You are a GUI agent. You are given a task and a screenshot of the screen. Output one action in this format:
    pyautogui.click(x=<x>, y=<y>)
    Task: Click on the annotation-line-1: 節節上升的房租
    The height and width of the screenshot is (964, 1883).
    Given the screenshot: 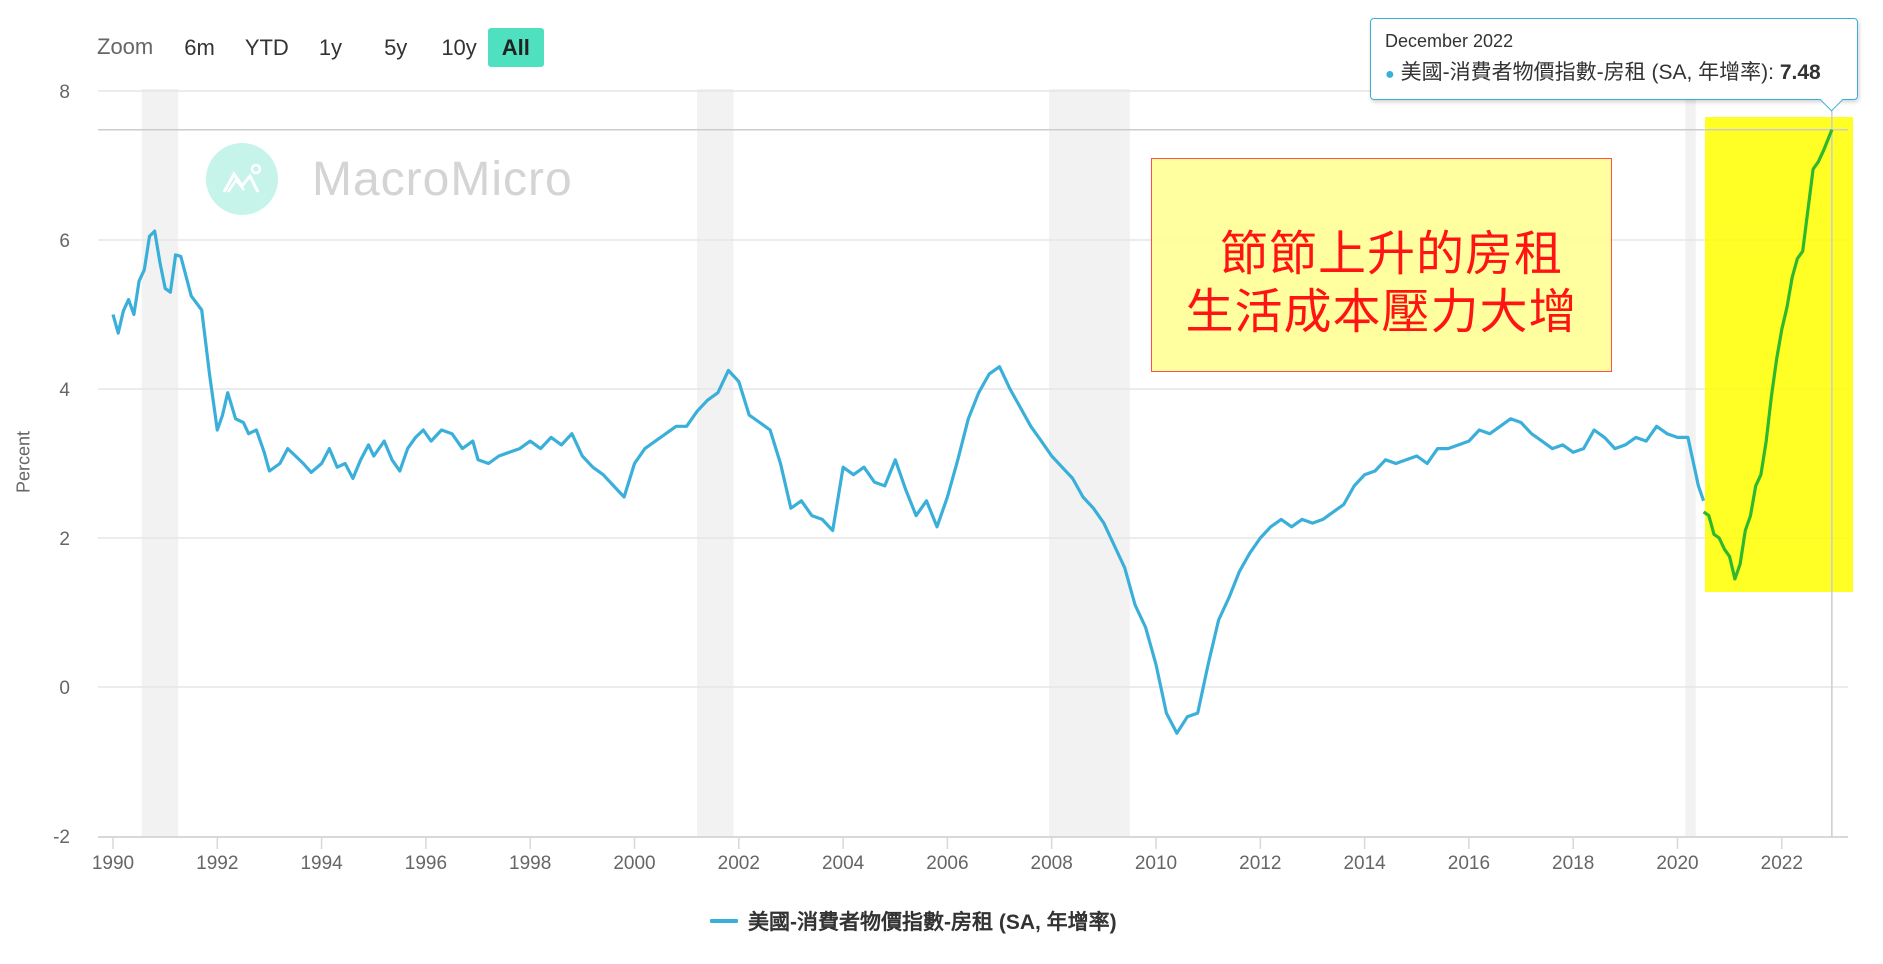 What is the action you would take?
    pyautogui.click(x=1391, y=254)
    